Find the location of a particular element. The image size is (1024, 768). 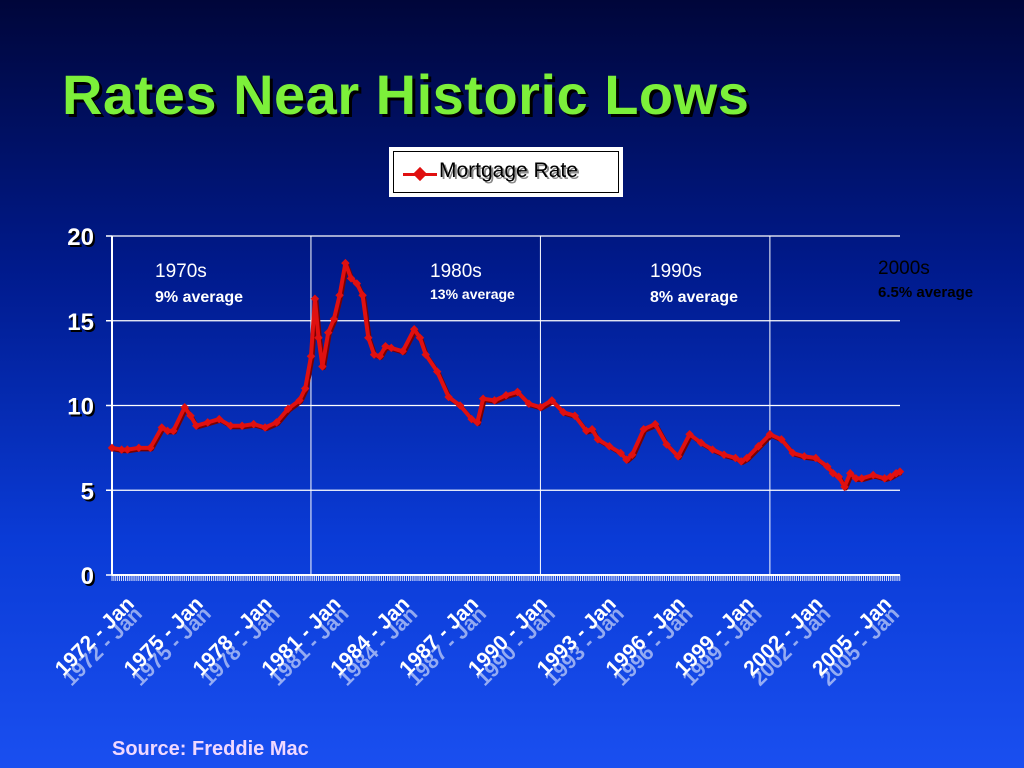

decade-average-2000s: 6.5% average is located at coordinates (925, 292).